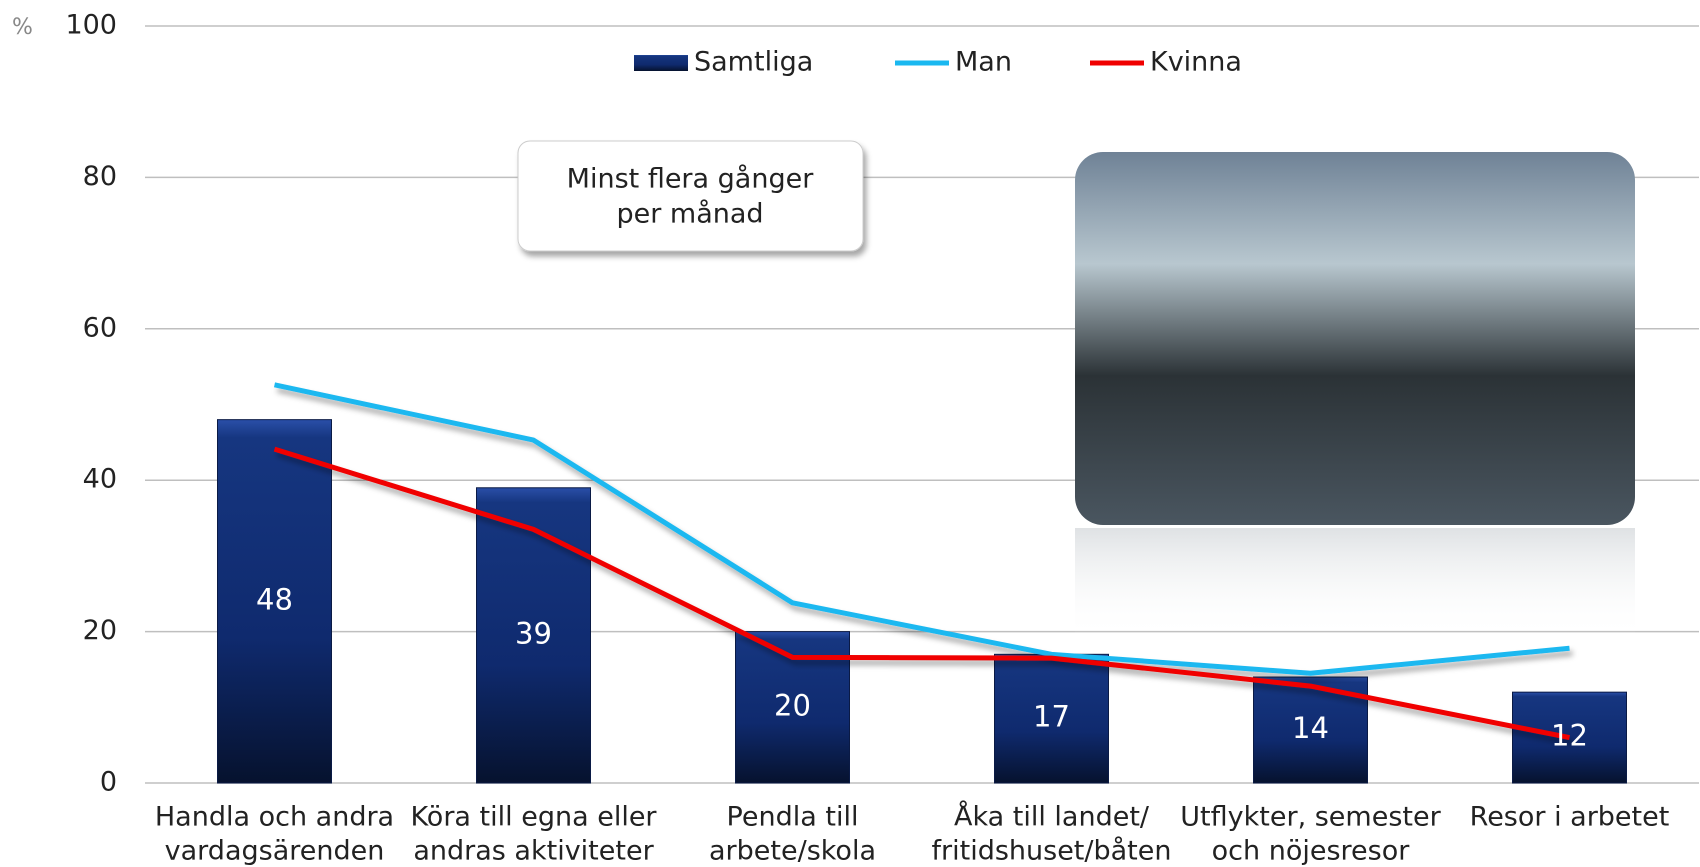 This screenshot has width=1700, height=867. Describe the element at coordinates (274, 599) in the screenshot. I see `bar-value-label: 48` at that location.